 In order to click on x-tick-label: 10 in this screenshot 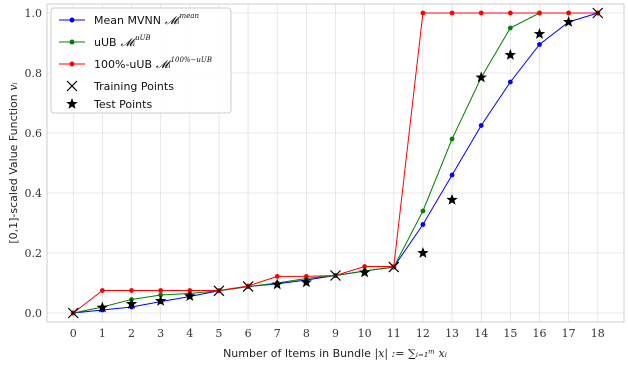, I will do `click(365, 333)`.